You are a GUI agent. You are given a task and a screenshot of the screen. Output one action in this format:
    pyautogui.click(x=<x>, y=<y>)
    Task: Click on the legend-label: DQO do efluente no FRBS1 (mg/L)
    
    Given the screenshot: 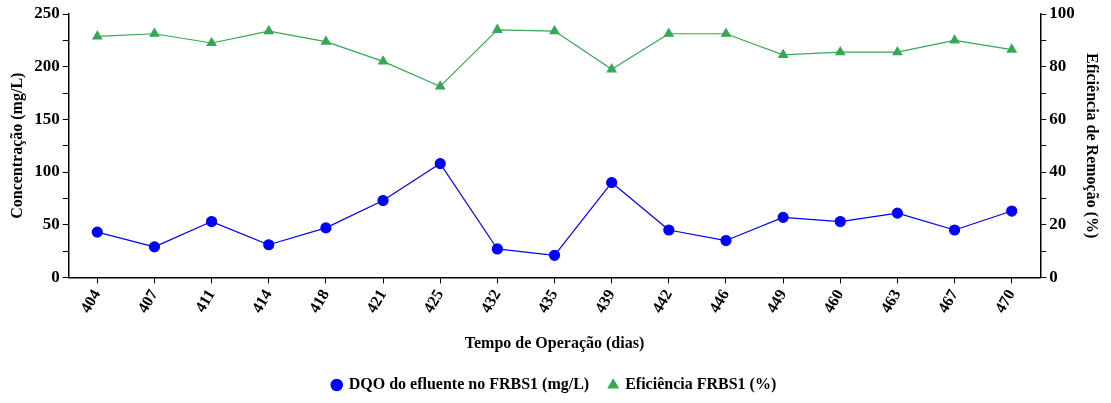 What is the action you would take?
    pyautogui.click(x=469, y=384)
    